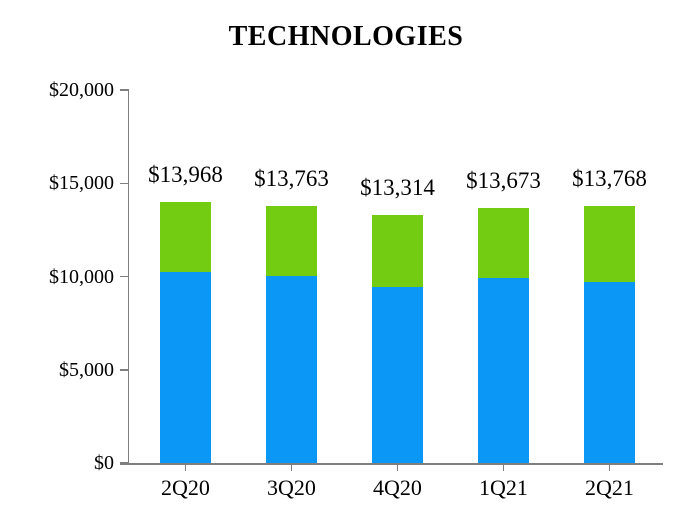 The width and height of the screenshot is (692, 532). I want to click on y-axis-tick-label: $20,000, so click(81, 90).